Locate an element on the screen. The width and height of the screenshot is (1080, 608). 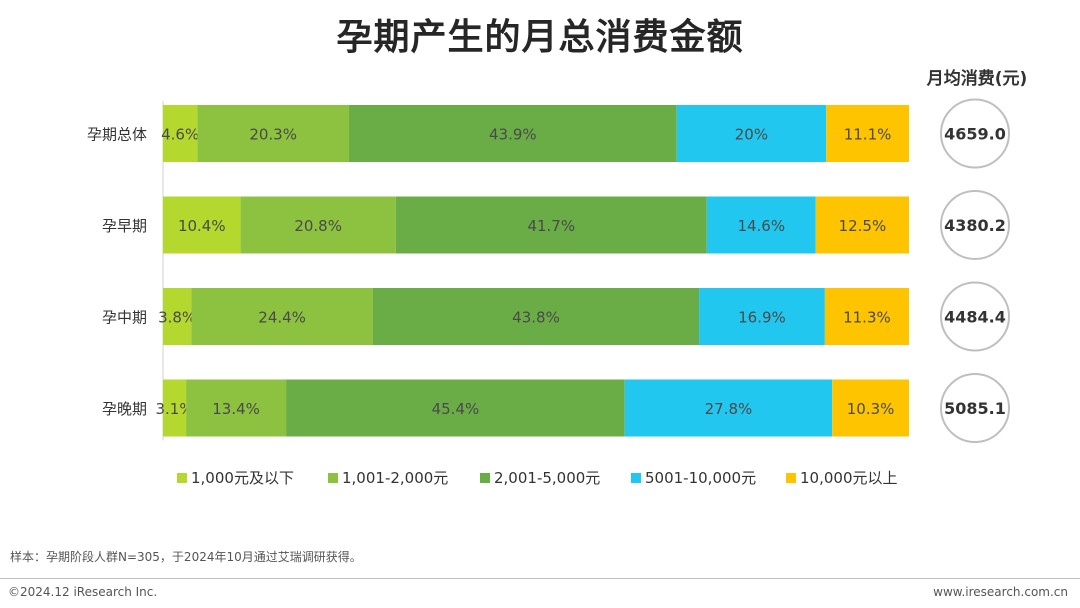
data-label: 20.8% is located at coordinates (318, 226).